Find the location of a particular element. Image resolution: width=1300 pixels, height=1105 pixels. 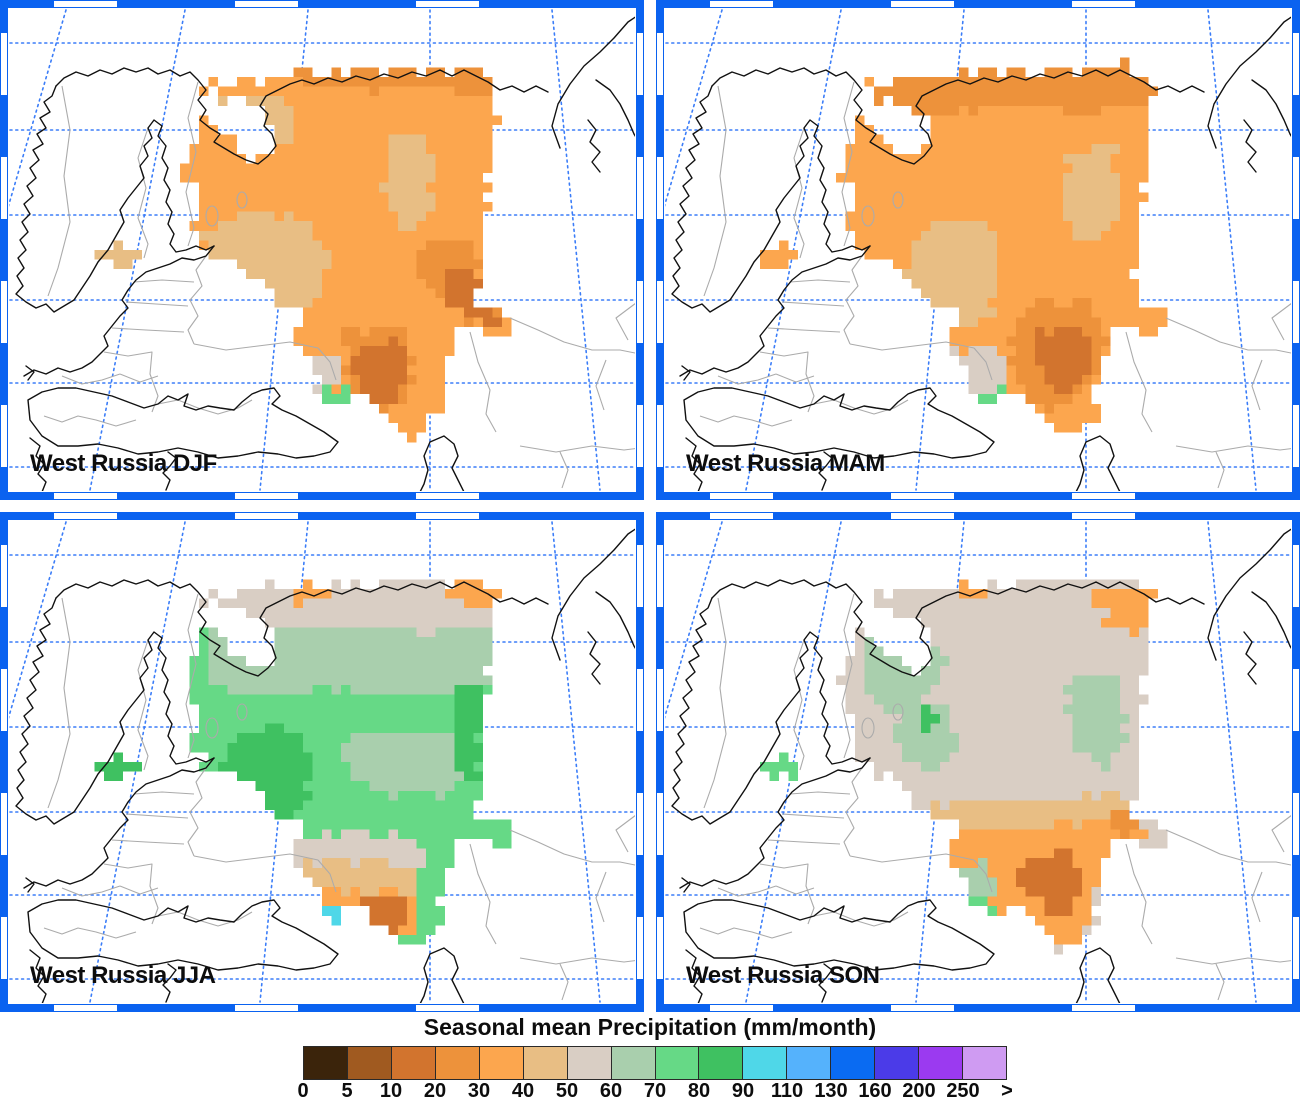

panel-label-son: West Russia SON is located at coordinates (783, 975).